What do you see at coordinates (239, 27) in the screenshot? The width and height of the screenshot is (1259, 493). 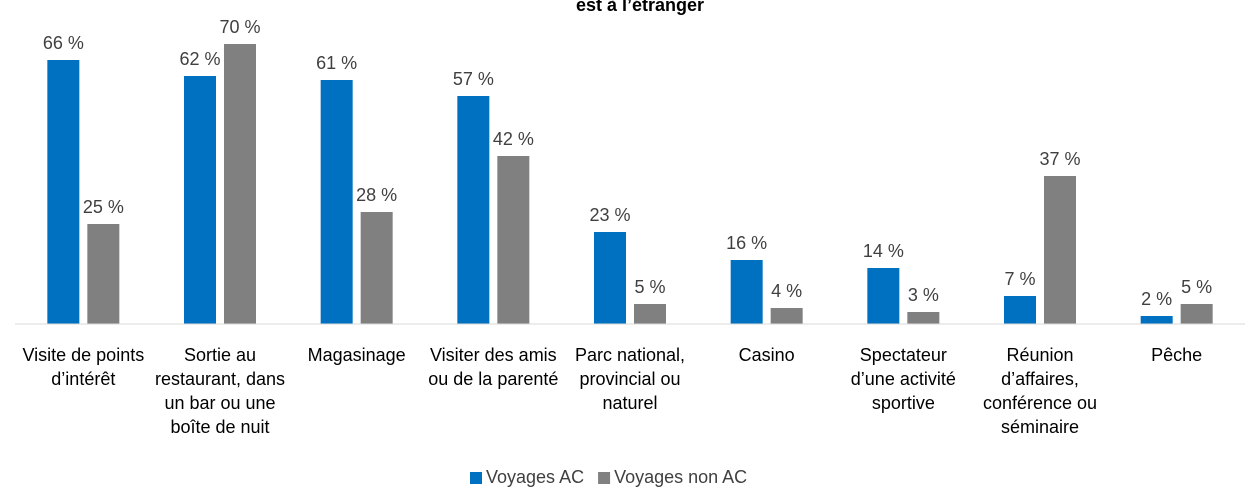 I see `data-label: 70 %` at bounding box center [239, 27].